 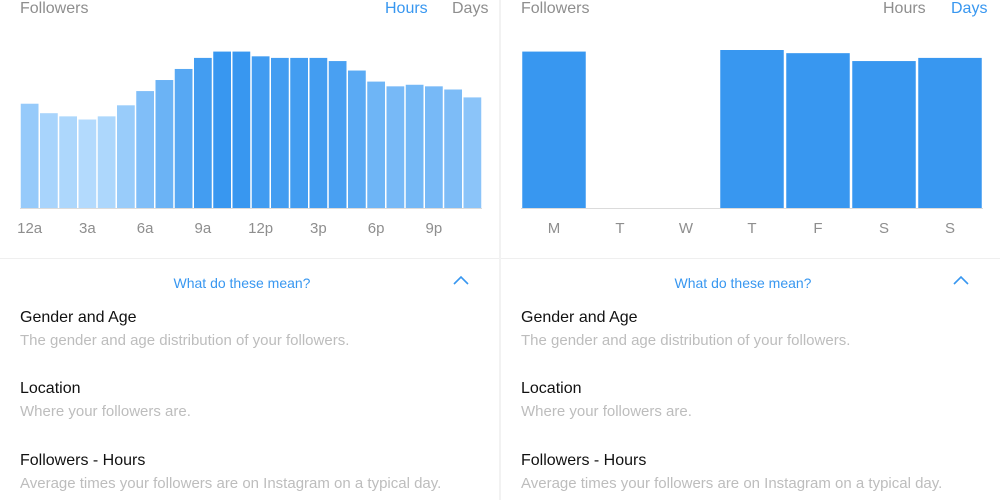 I want to click on x-tick-label: W, so click(x=686, y=228).